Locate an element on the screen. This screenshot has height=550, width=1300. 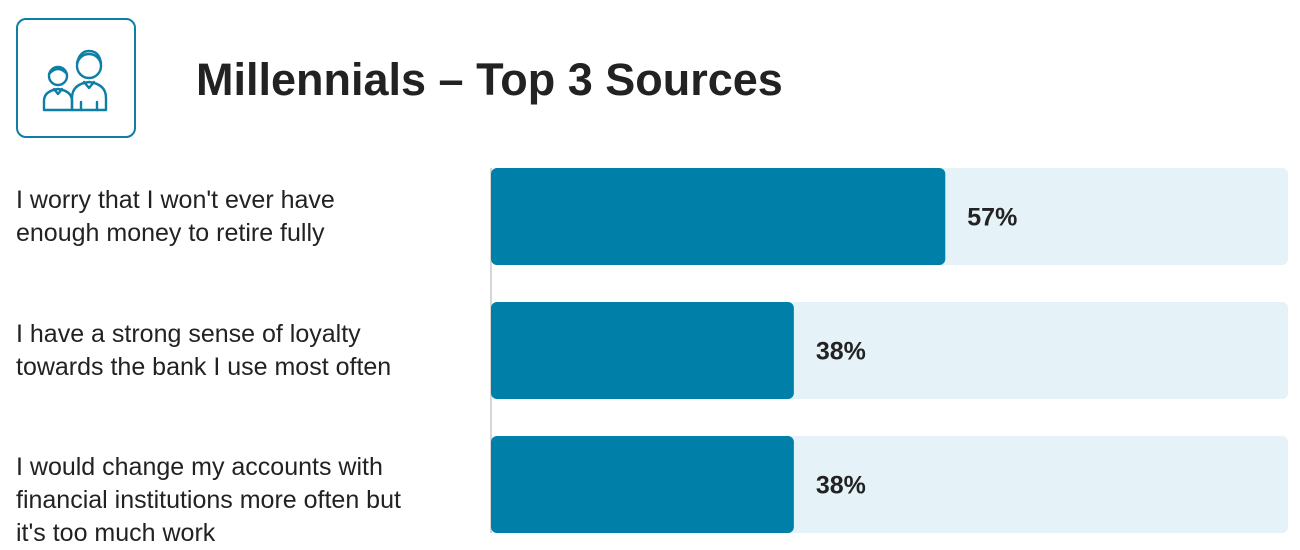
two-people-icon is located at coordinates (75, 80).